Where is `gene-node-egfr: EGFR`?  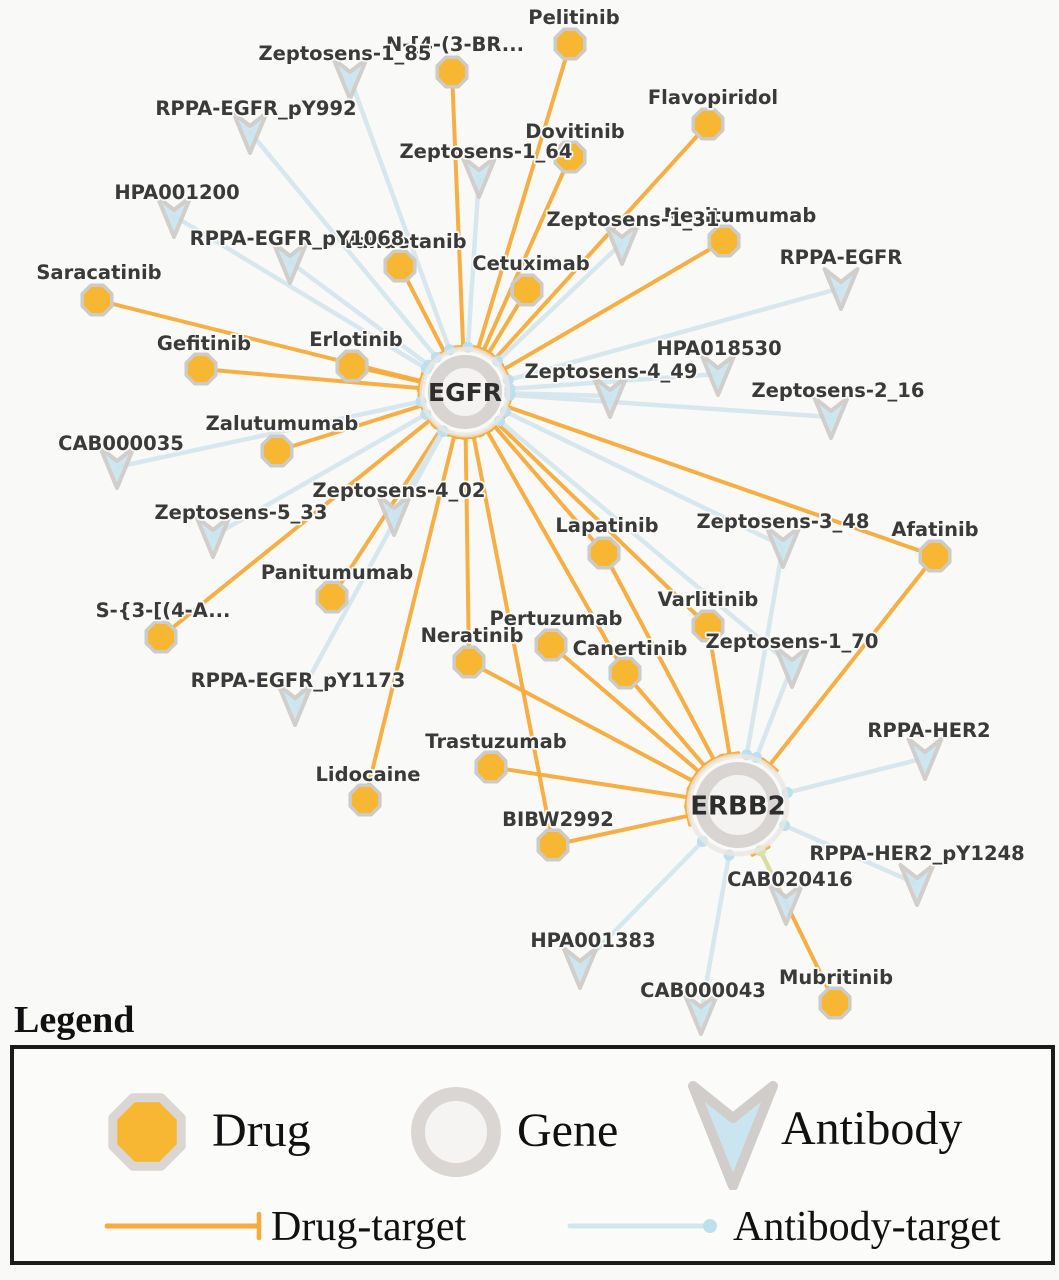 gene-node-egfr: EGFR is located at coordinates (465, 392).